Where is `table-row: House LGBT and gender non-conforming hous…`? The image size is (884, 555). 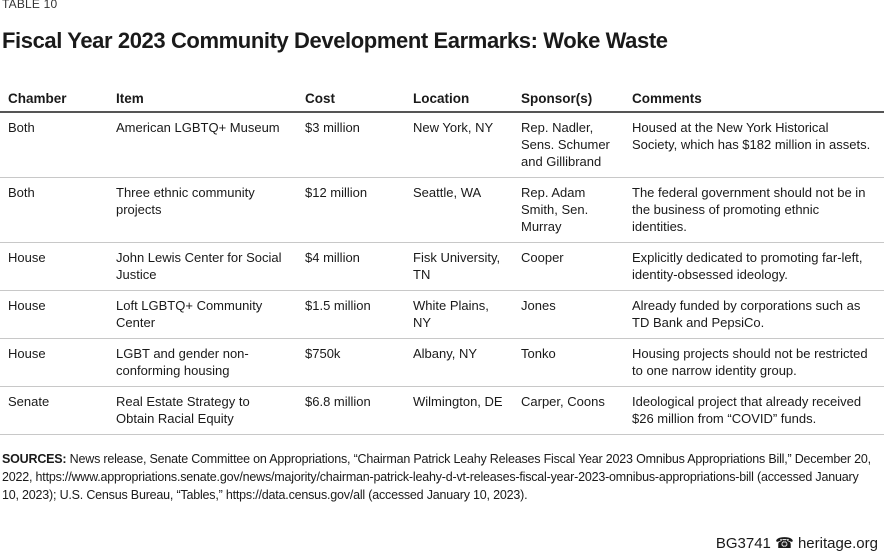 table-row: House LGBT and gender non-conforming hous… is located at coordinates (442, 362).